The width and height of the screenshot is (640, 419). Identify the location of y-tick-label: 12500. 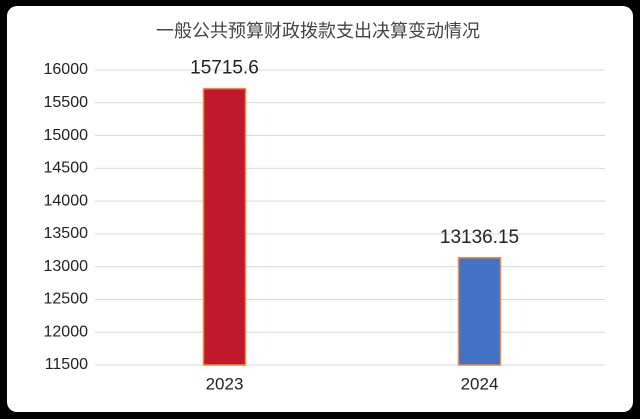
(66, 299).